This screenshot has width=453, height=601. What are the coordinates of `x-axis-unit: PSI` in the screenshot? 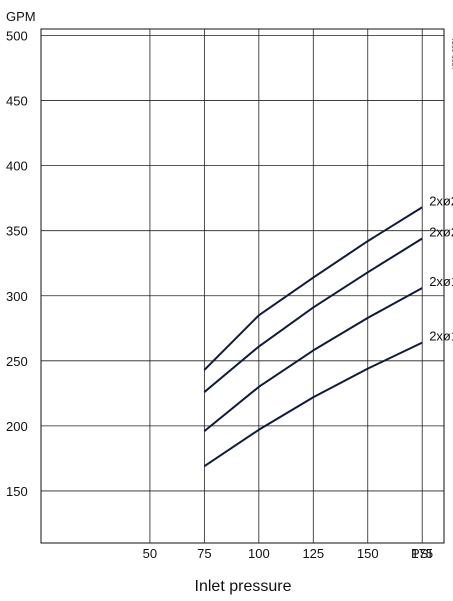 It's located at (421, 553).